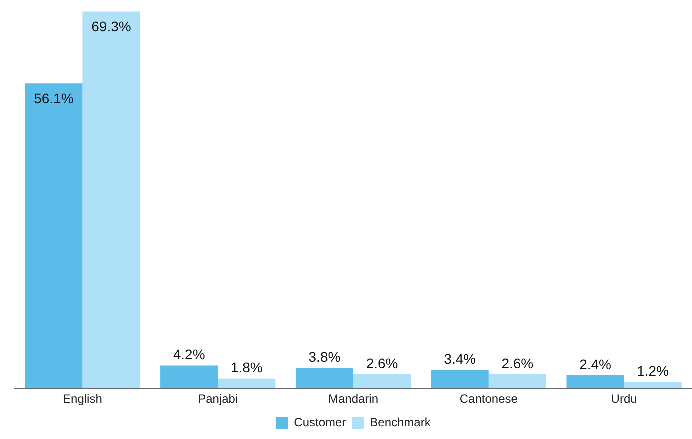  What do you see at coordinates (353, 399) in the screenshot?
I see `x-tick-label: Mandarin` at bounding box center [353, 399].